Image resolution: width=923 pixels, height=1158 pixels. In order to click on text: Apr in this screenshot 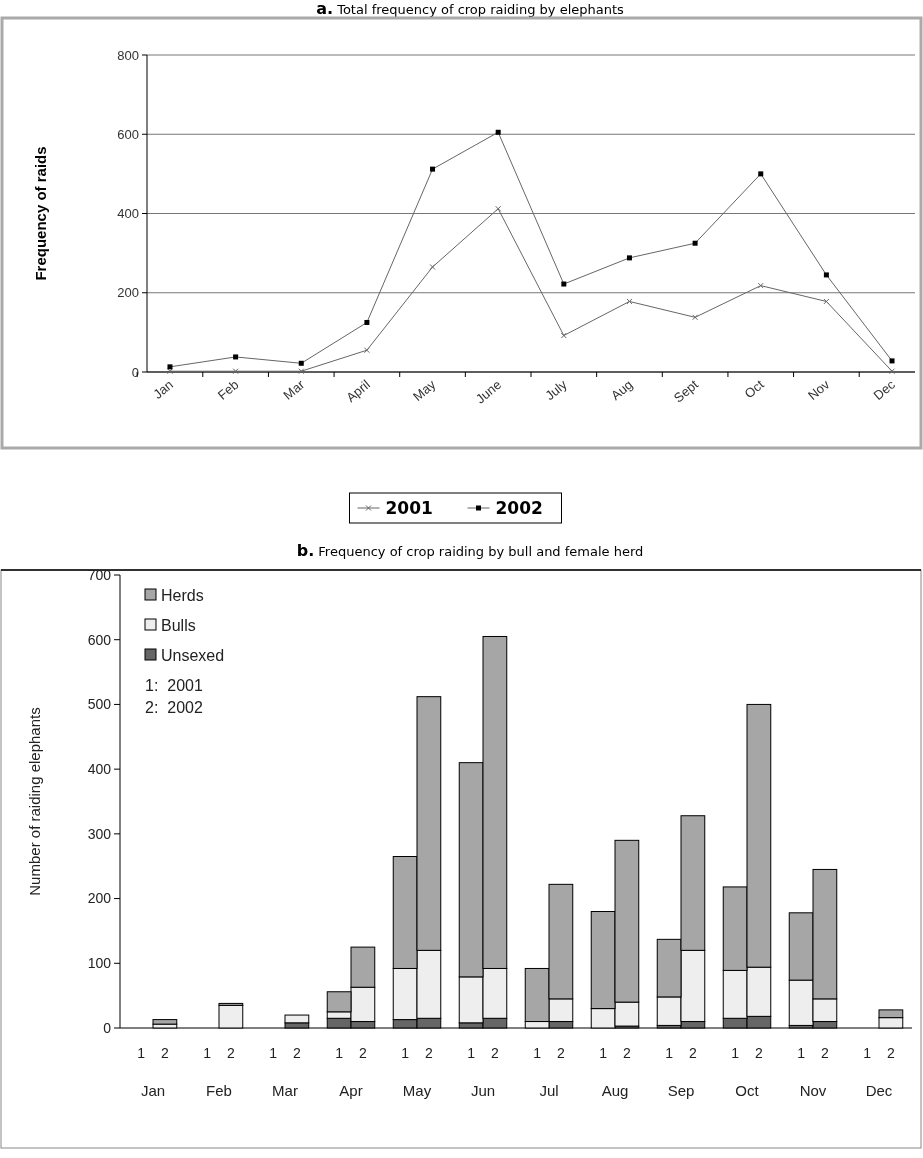, I will do `click(351, 1090)`.